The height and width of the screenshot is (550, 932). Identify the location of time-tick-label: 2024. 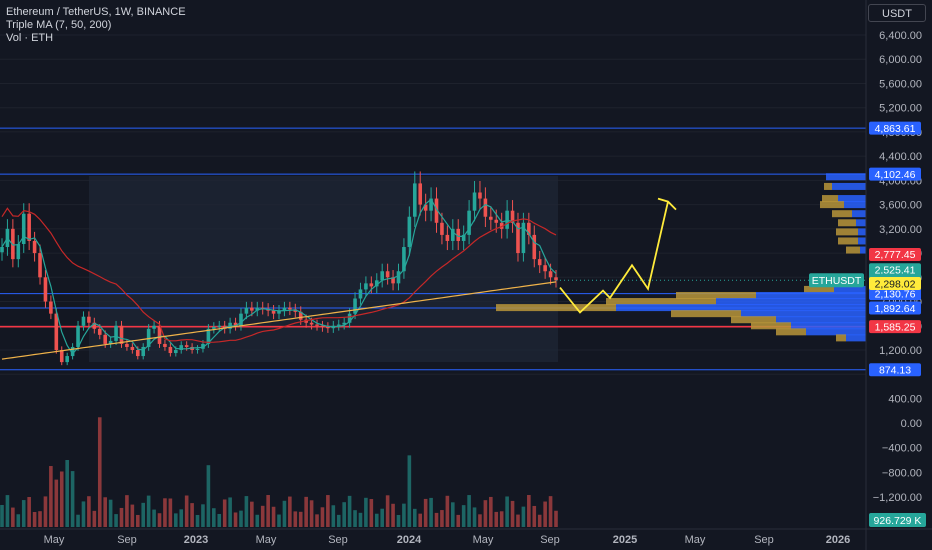
(409, 540).